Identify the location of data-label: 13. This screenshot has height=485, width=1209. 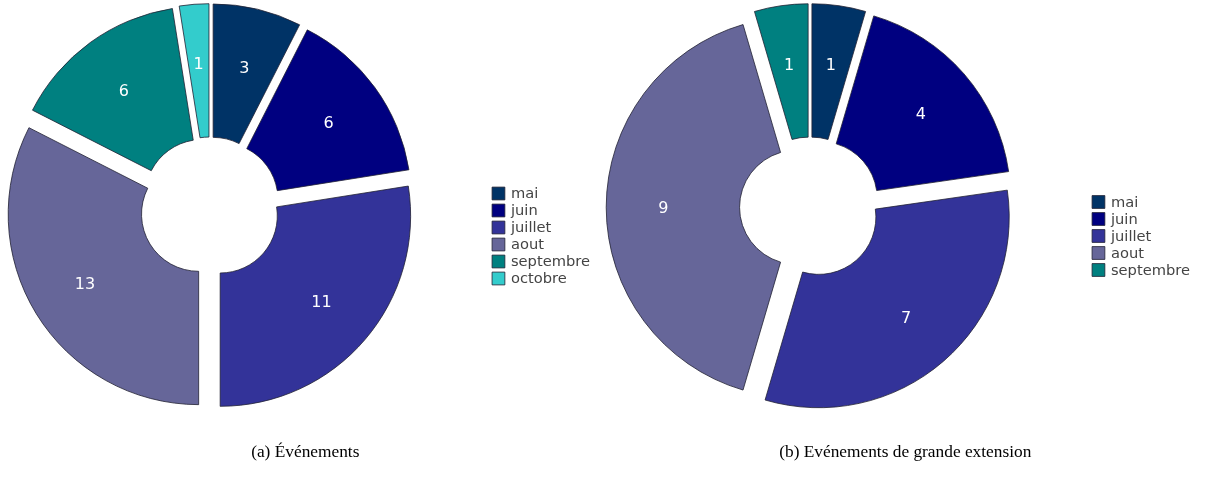
(85, 283).